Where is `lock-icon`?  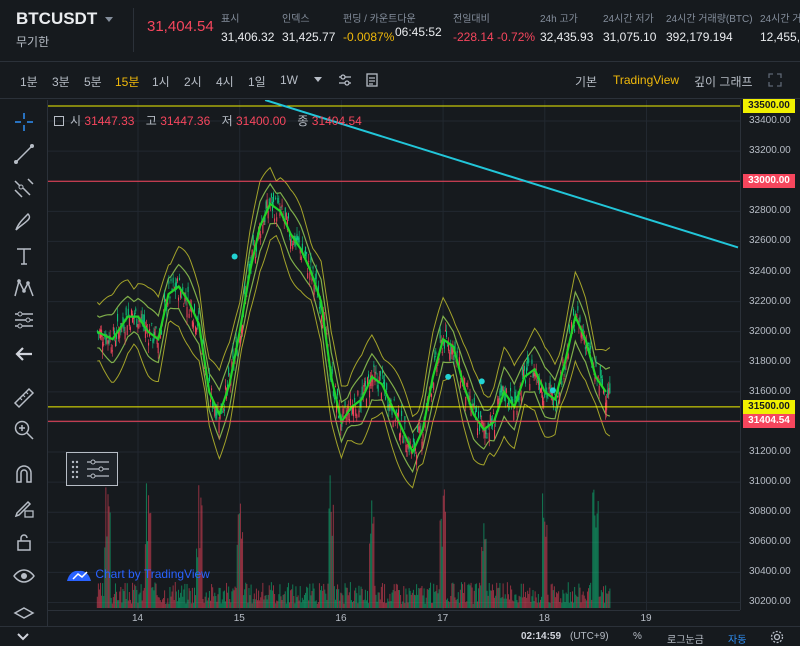 lock-icon is located at coordinates (24, 542).